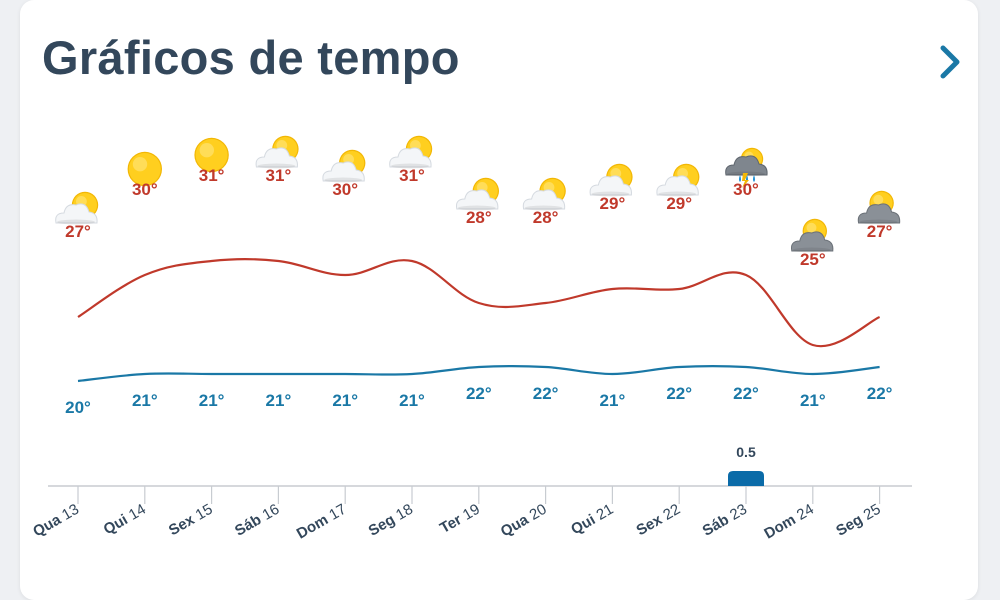 This screenshot has width=1000, height=600. What do you see at coordinates (479, 303) in the screenshot?
I see `max-temperature-line` at bounding box center [479, 303].